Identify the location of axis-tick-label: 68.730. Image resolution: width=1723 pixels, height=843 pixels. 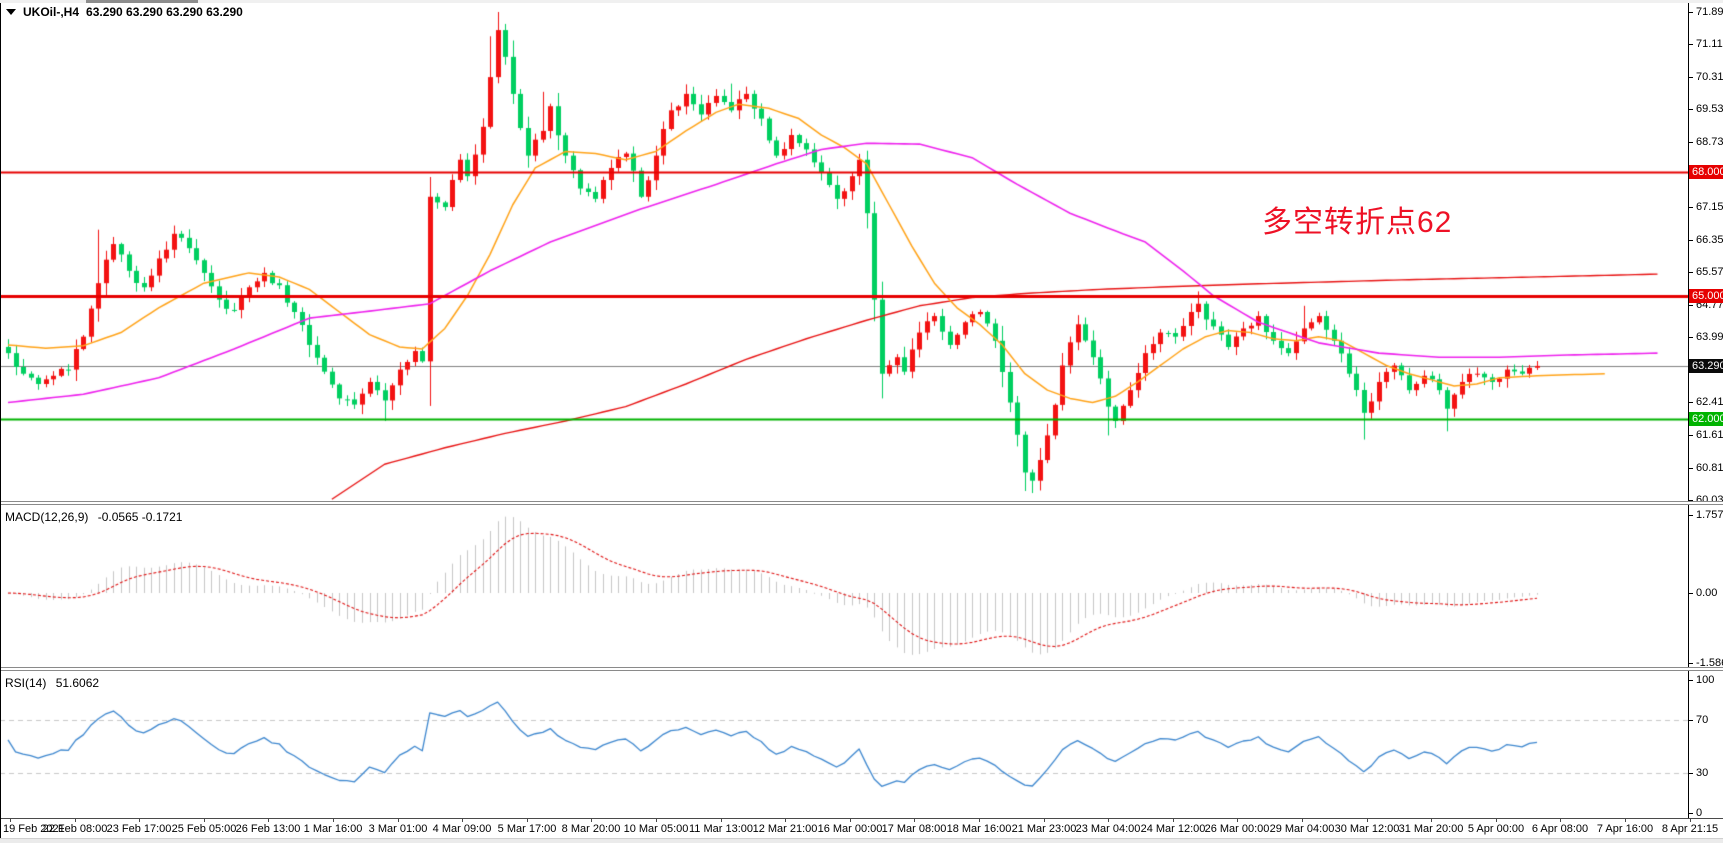
(1709, 142).